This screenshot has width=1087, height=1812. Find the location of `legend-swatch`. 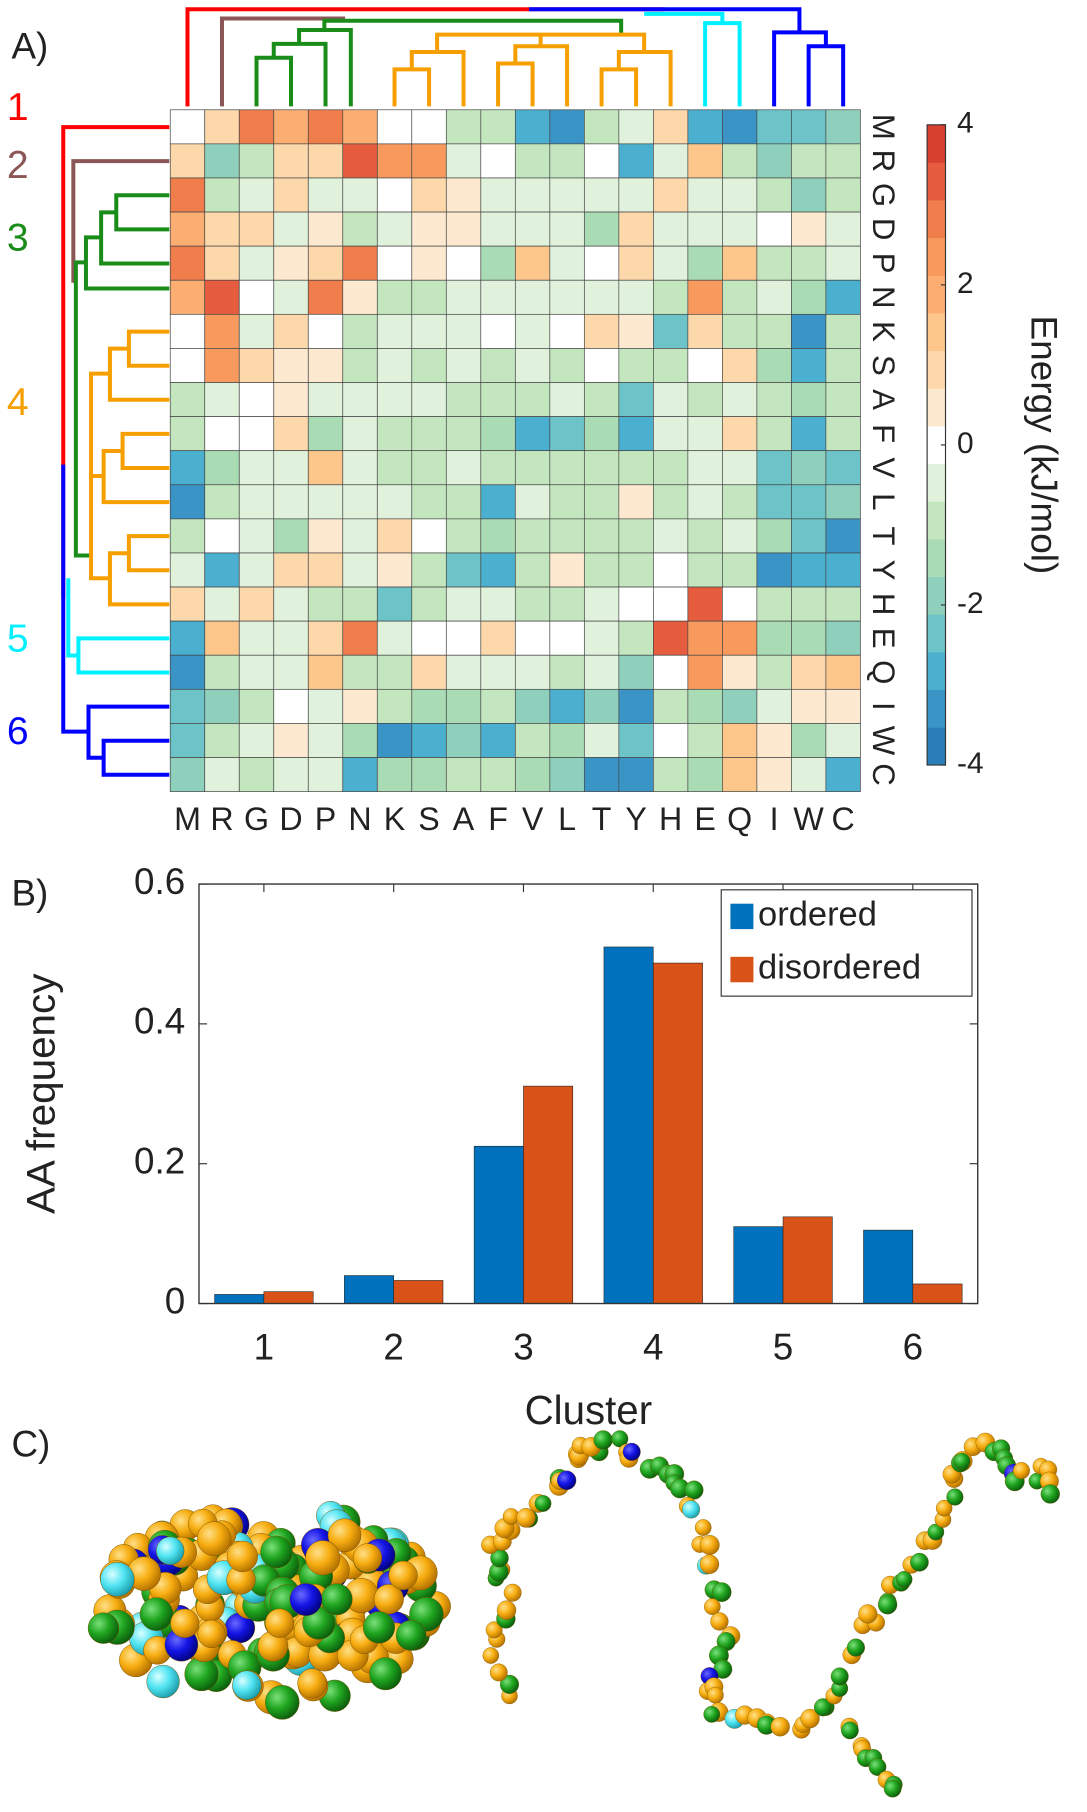

legend-swatch is located at coordinates (742, 916).